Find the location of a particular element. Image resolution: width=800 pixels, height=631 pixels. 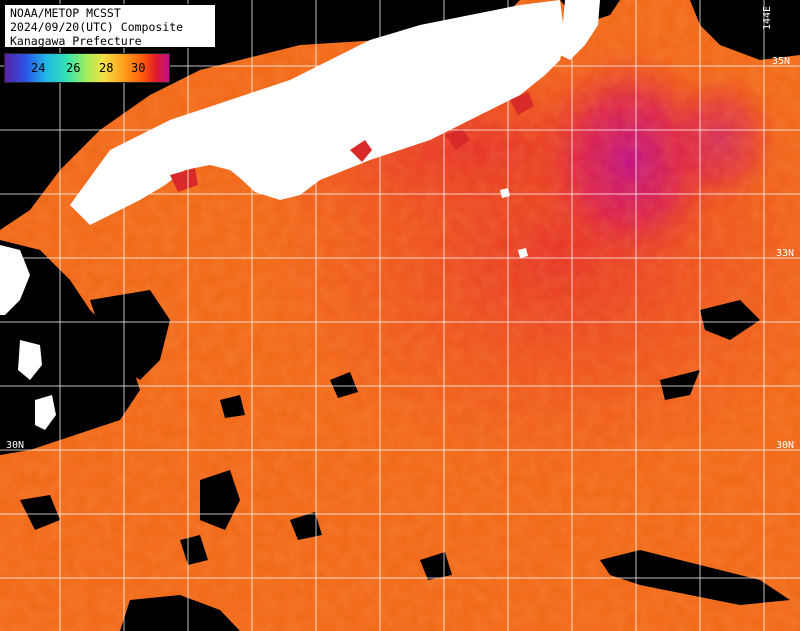

title-line-2: 2024/09/20(UTC) Composite is located at coordinates (97, 27).